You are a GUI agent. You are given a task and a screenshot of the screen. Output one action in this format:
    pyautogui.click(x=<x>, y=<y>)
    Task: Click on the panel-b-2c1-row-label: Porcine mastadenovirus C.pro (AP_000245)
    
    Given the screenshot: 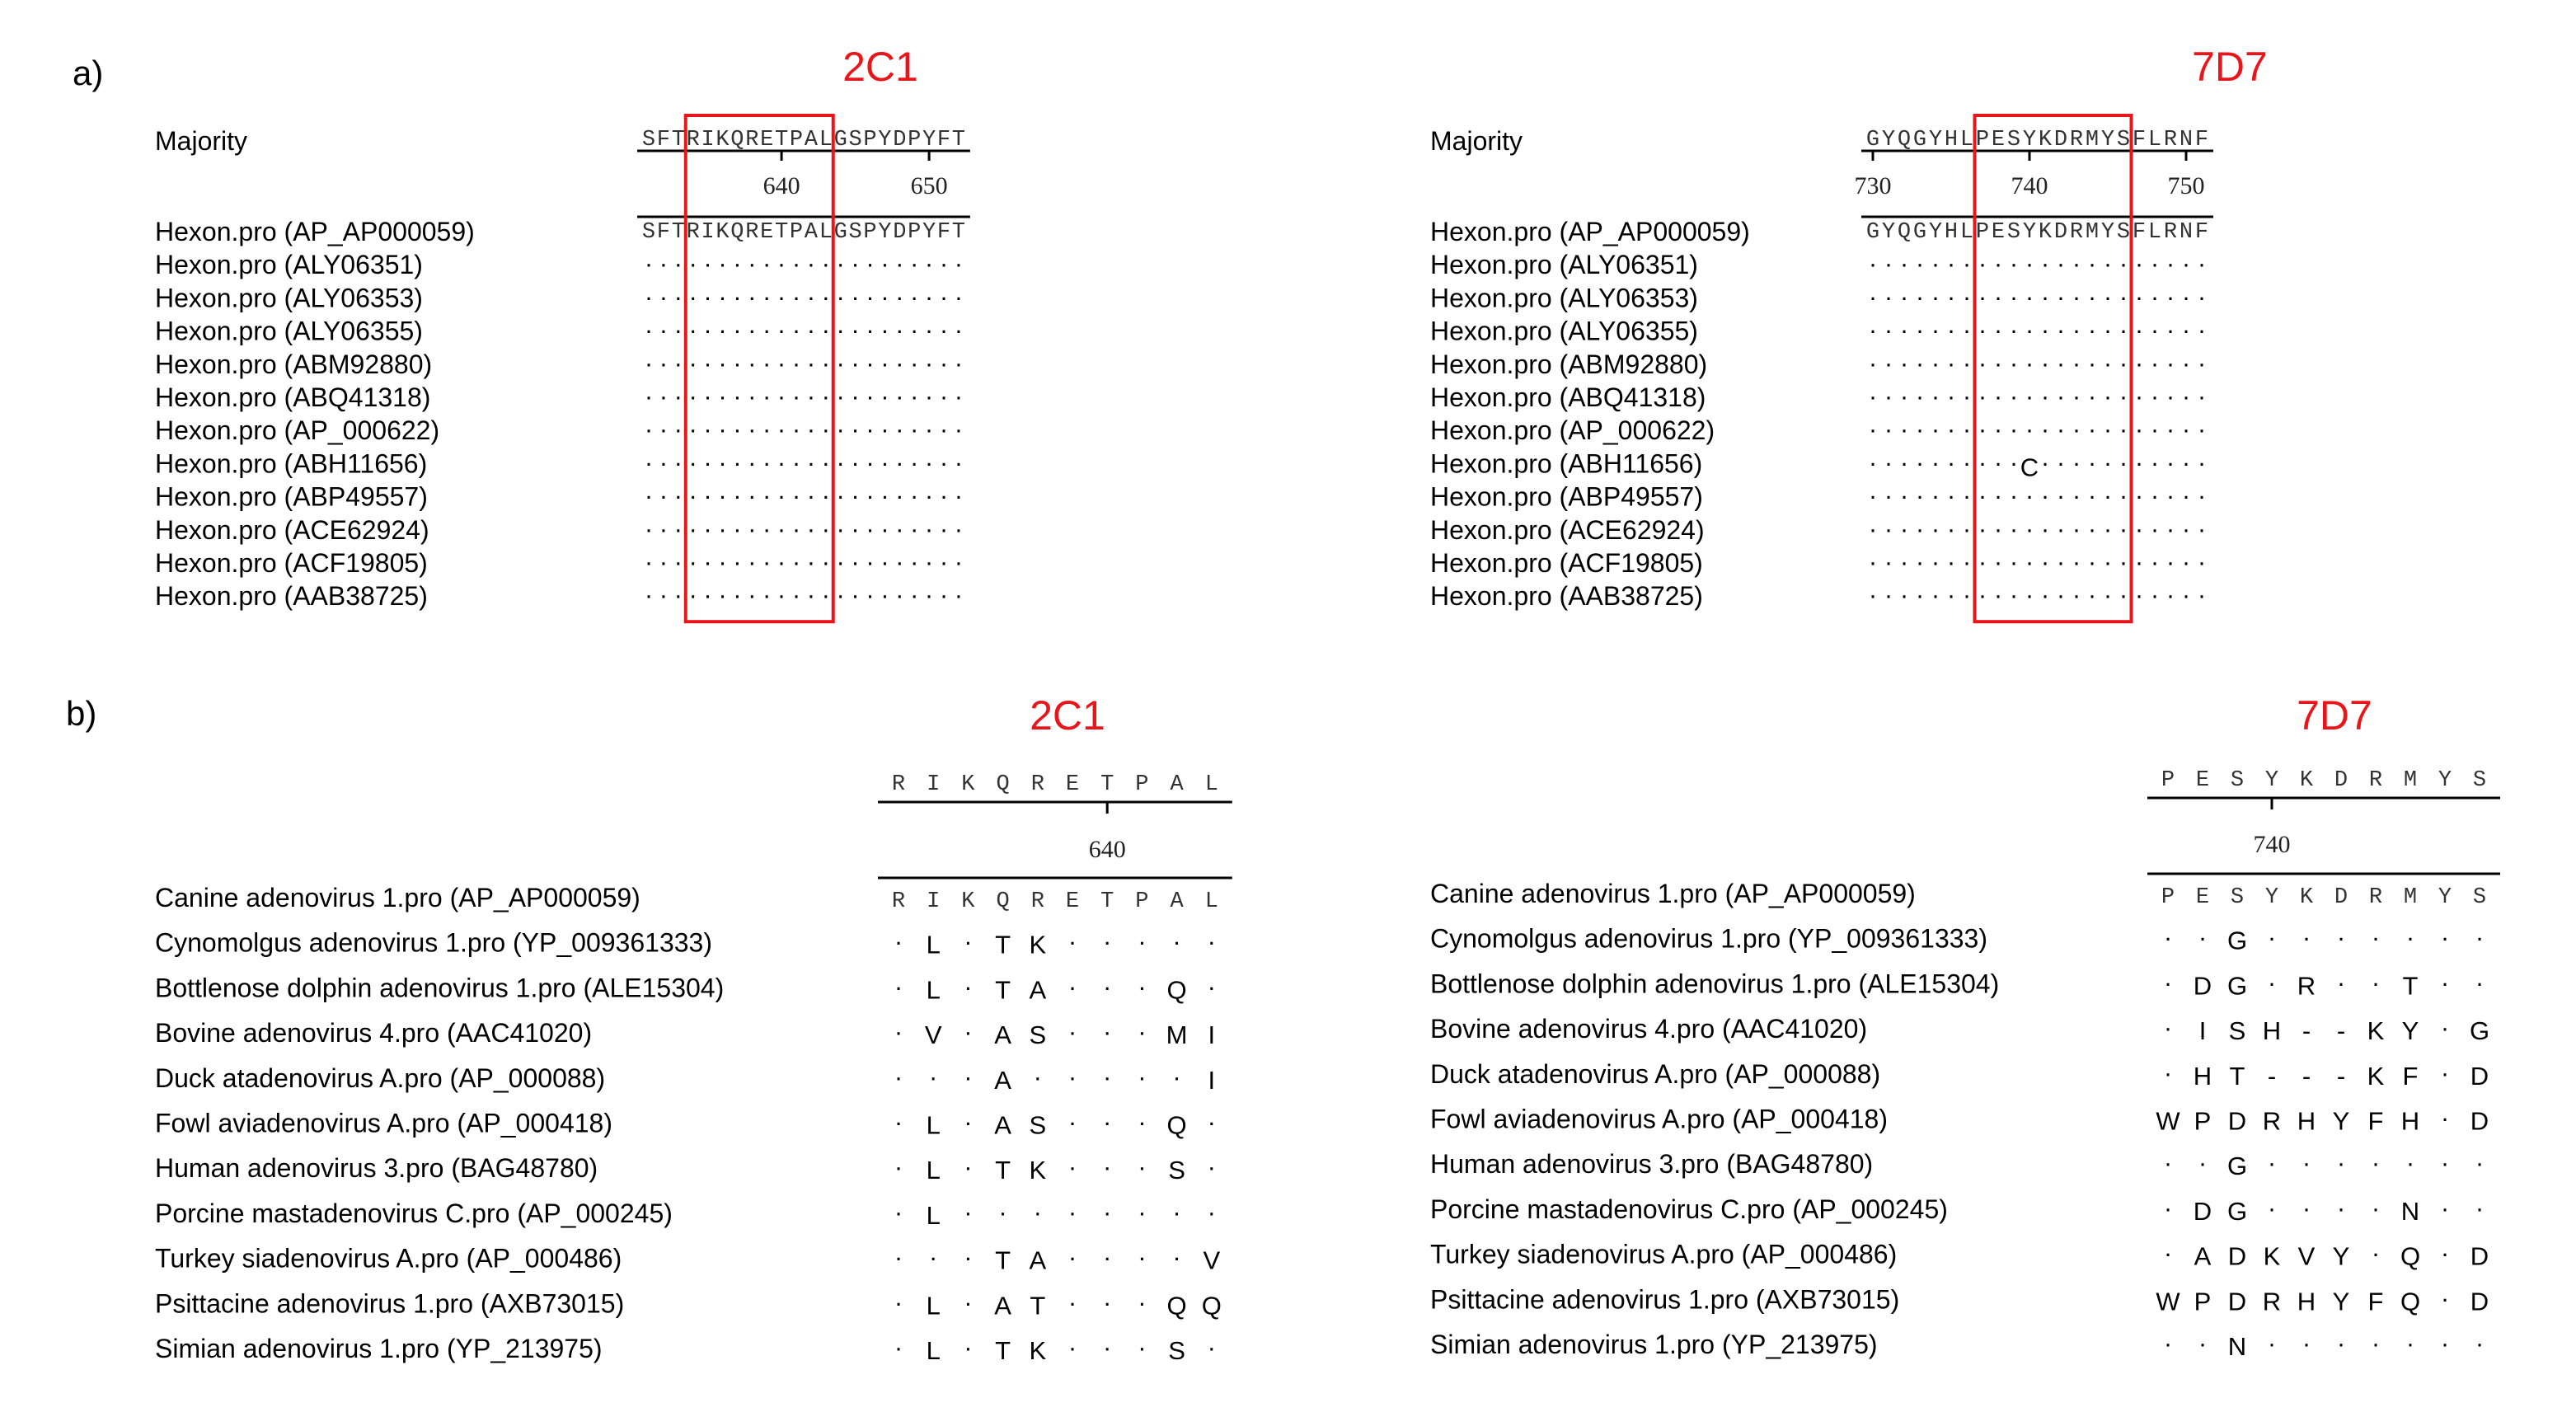 What is the action you would take?
    pyautogui.click(x=414, y=1213)
    